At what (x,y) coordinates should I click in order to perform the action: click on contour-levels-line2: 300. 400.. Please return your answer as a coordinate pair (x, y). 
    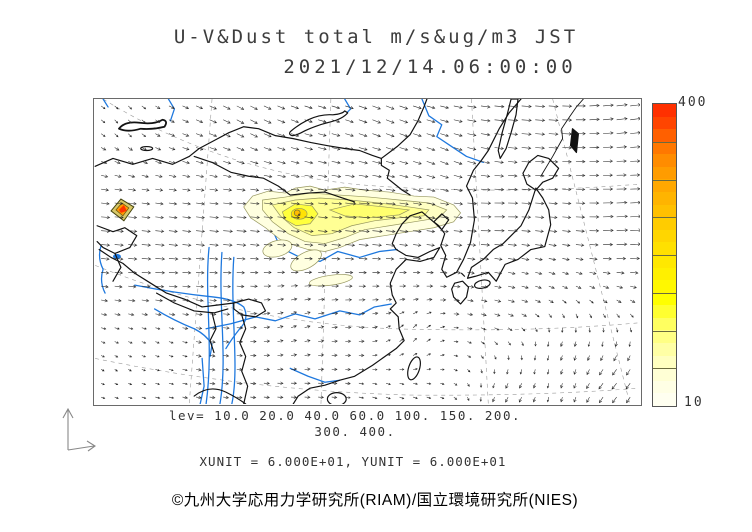
    Looking at the image, I should click on (355, 431).